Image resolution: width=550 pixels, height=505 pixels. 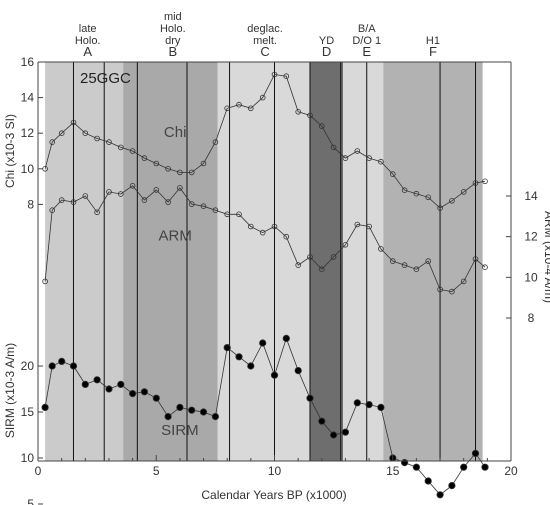 What do you see at coordinates (28, 366) in the screenshot?
I see `sirm-tick-label: 20` at bounding box center [28, 366].